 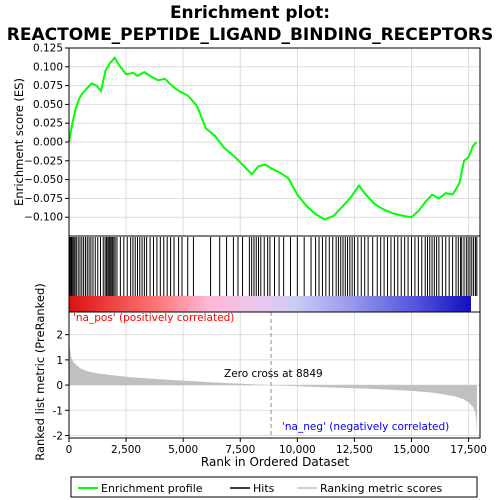 I want to click on es-y-tick-label: 0.000, so click(x=48, y=143).